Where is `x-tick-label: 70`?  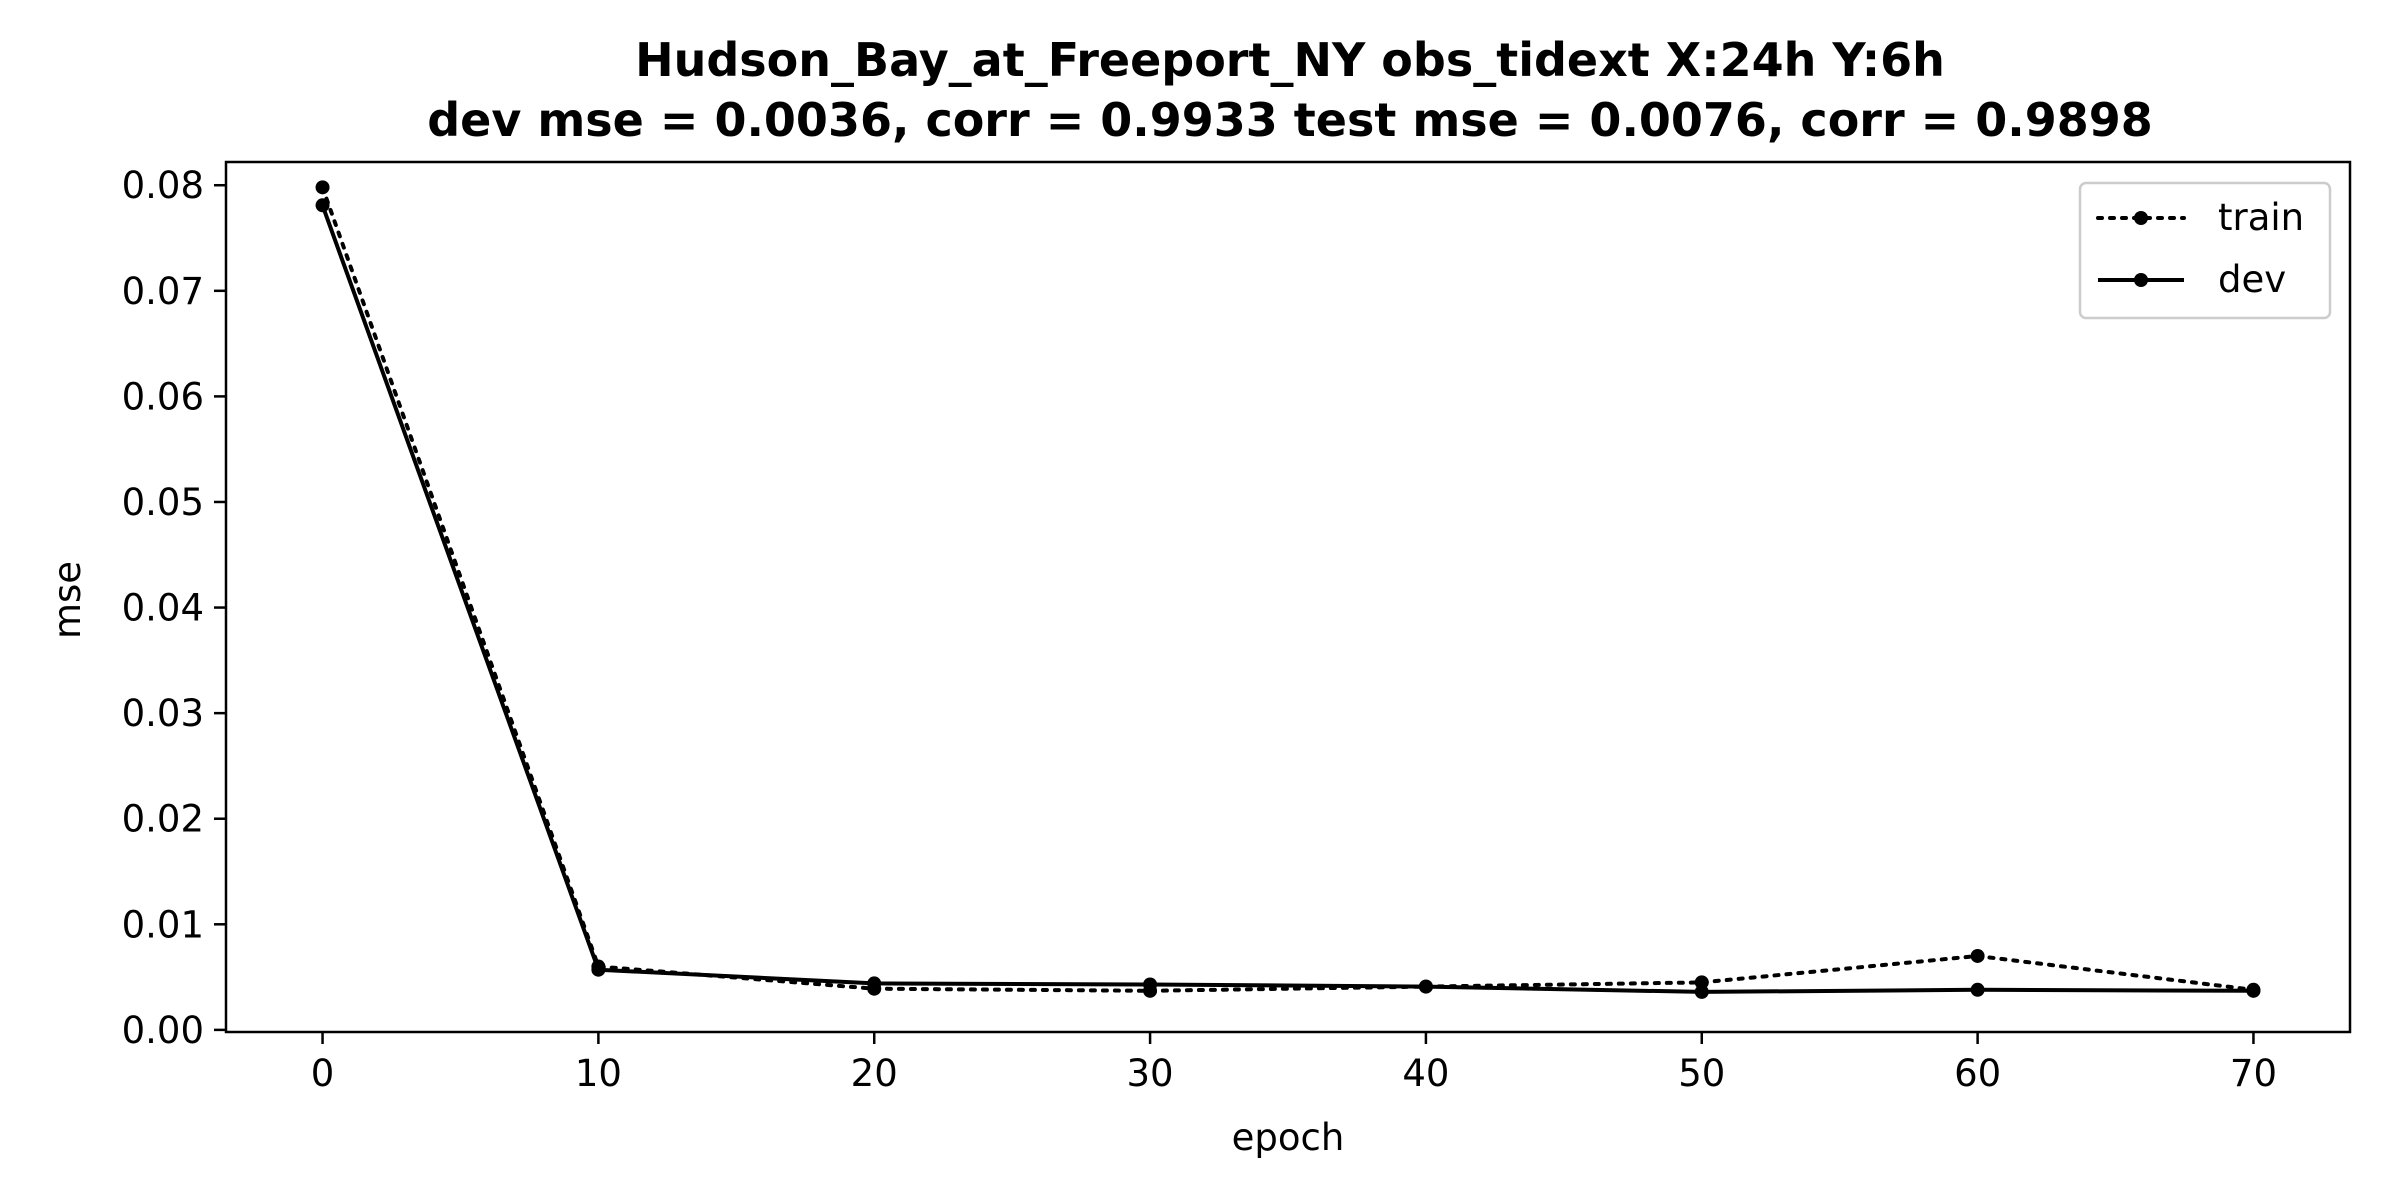 x-tick-label: 70 is located at coordinates (2253, 1073).